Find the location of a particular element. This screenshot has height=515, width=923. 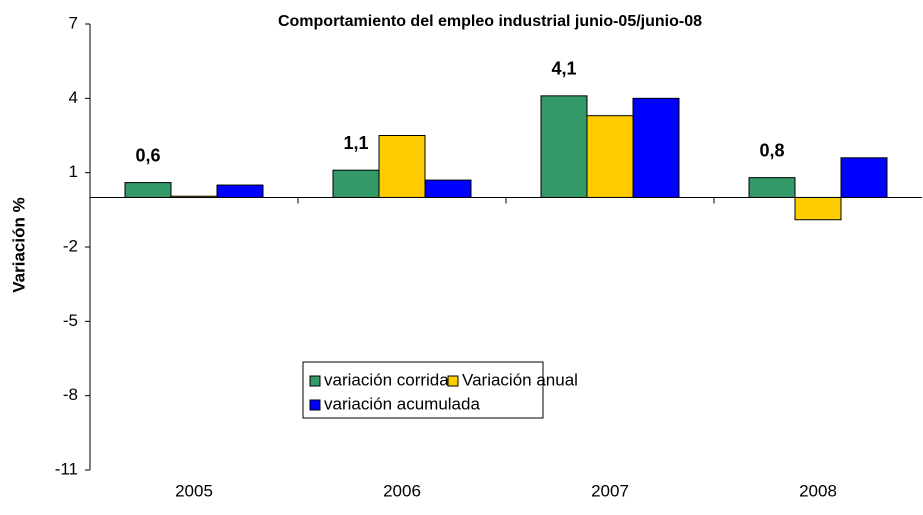

y-tick-label: 1 is located at coordinates (73, 171).